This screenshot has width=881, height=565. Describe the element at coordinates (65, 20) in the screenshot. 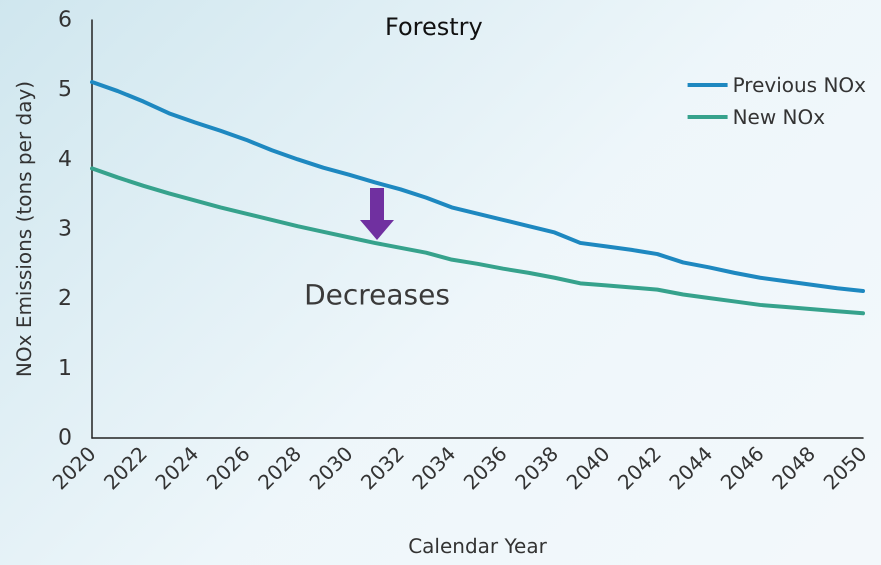

I see `y-tick-label: 6` at that location.